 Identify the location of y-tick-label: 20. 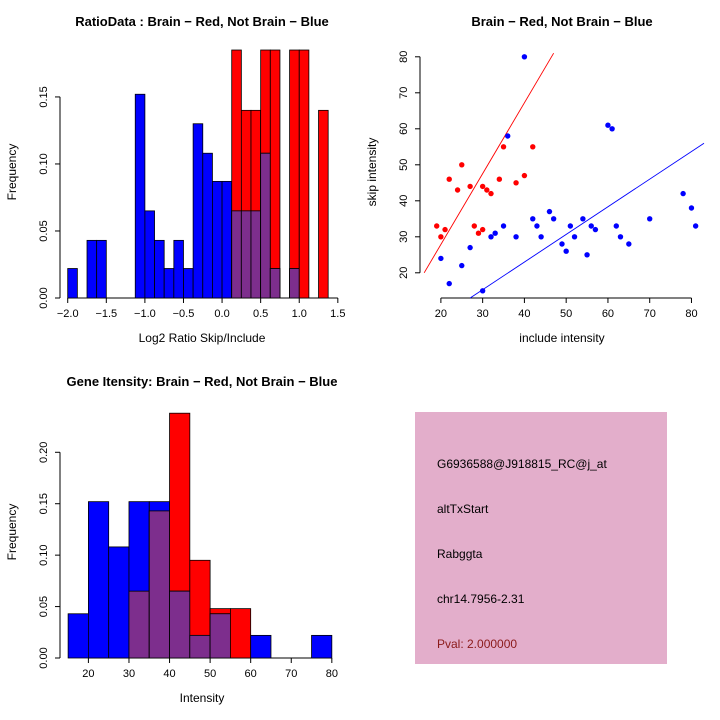
(404, 273).